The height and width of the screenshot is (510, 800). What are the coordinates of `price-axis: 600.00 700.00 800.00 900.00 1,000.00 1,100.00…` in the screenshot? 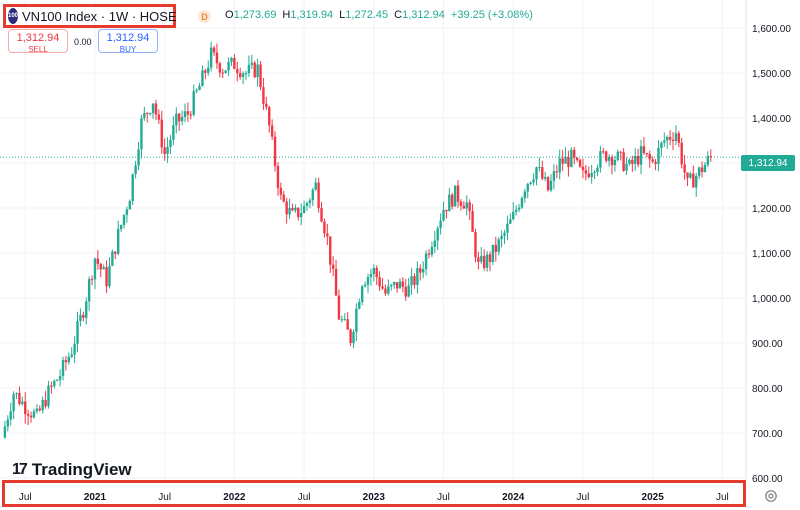 It's located at (768, 242).